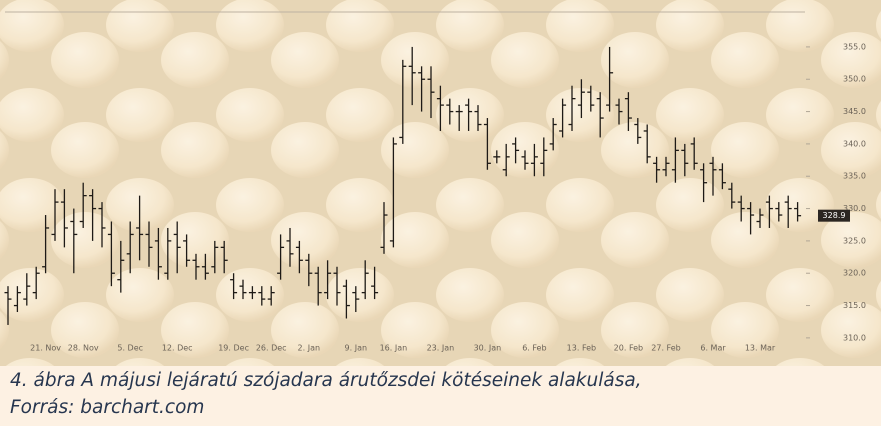 This screenshot has height=426, width=881. Describe the element at coordinates (854, 79) in the screenshot. I see `y-tick-label: 350.0` at that location.